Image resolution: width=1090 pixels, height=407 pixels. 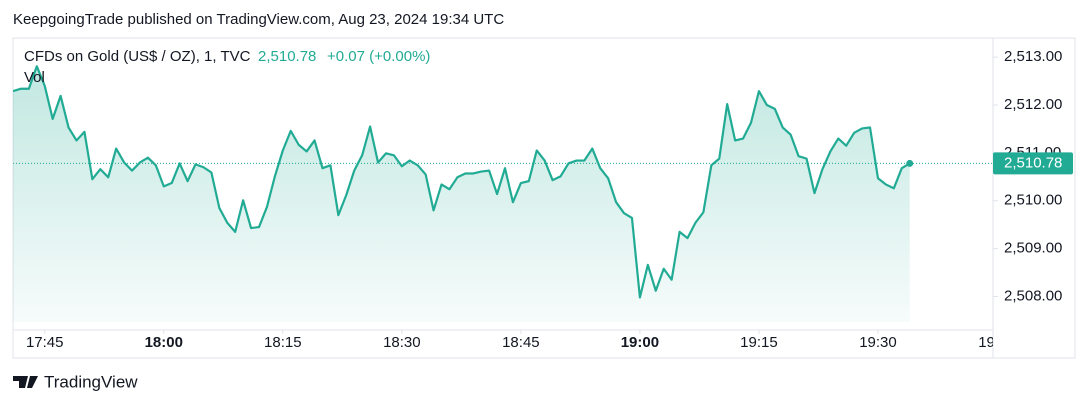 What do you see at coordinates (1033, 56) in the screenshot?
I see `y-tick-label: 2,513.00` at bounding box center [1033, 56].